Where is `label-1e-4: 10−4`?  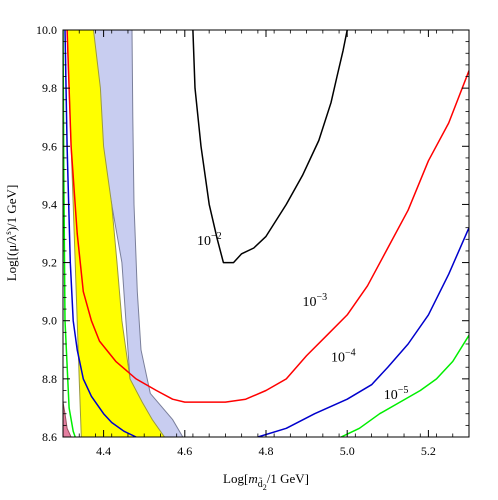
label-1e-4: 10−4 is located at coordinates (343, 356).